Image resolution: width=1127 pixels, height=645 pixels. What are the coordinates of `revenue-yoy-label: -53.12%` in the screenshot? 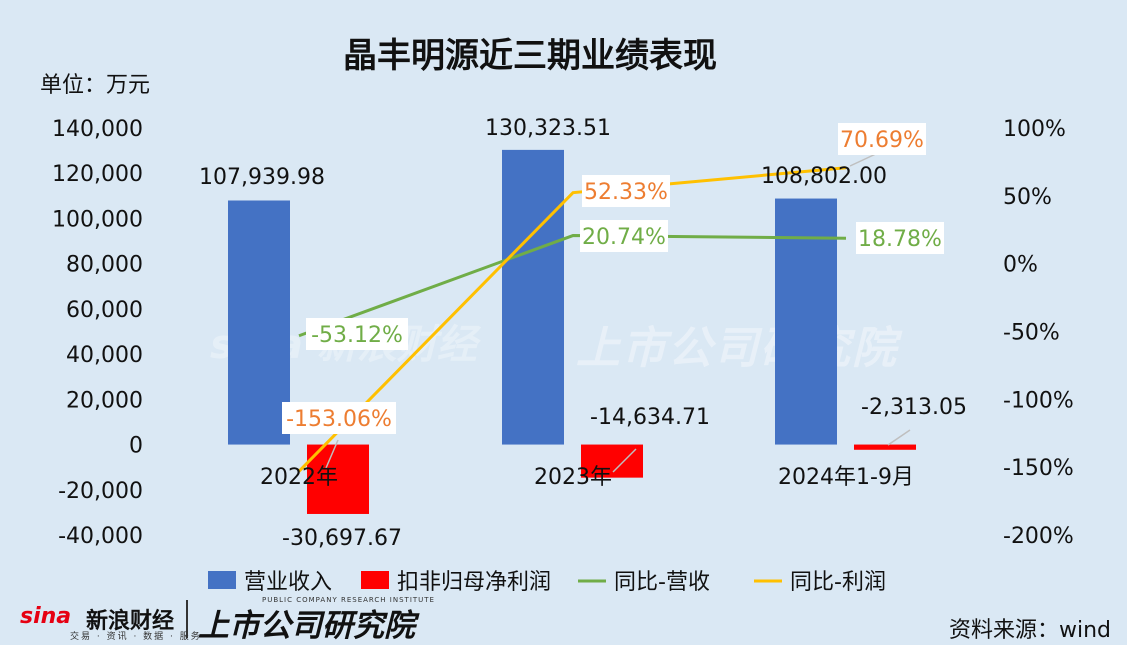 It's located at (357, 335).